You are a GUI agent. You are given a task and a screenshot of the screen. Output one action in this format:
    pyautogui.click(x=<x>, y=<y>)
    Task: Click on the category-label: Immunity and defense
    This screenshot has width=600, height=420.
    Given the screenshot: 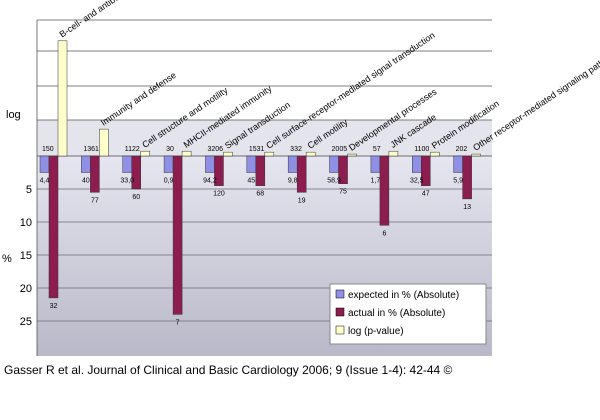 What is the action you would take?
    pyautogui.click(x=138, y=99)
    